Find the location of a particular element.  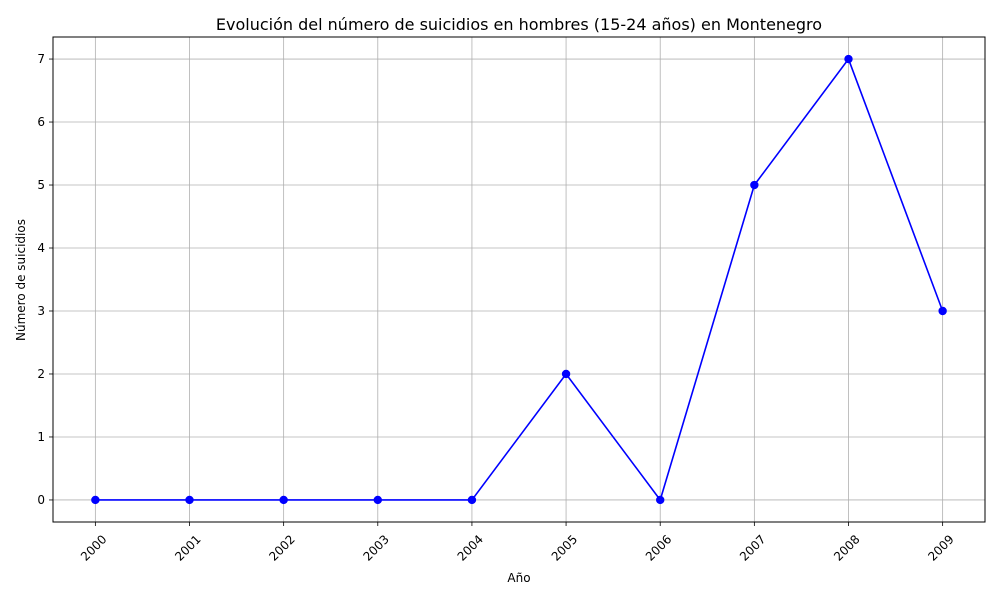

y-axis-label: Número de suicidios is located at coordinates (21, 280).